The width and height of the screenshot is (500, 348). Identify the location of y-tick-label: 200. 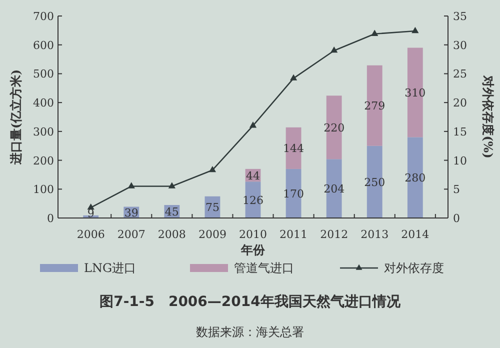
(43, 161).